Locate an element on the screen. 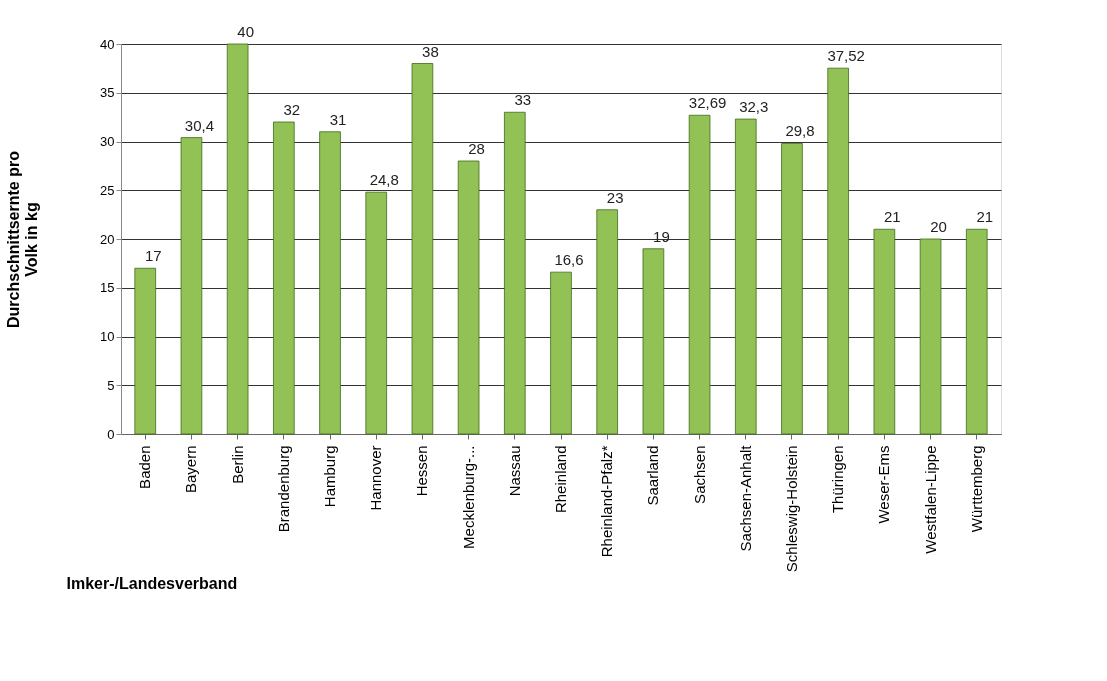 This screenshot has height=681, width=1107. data-label: 31 is located at coordinates (338, 119).